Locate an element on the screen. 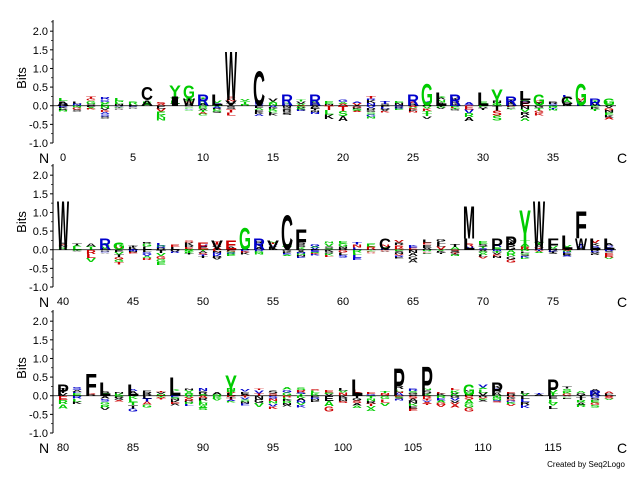 Image resolution: width=640 pixels, height=480 pixels. residue-C: C is located at coordinates (259, 89).